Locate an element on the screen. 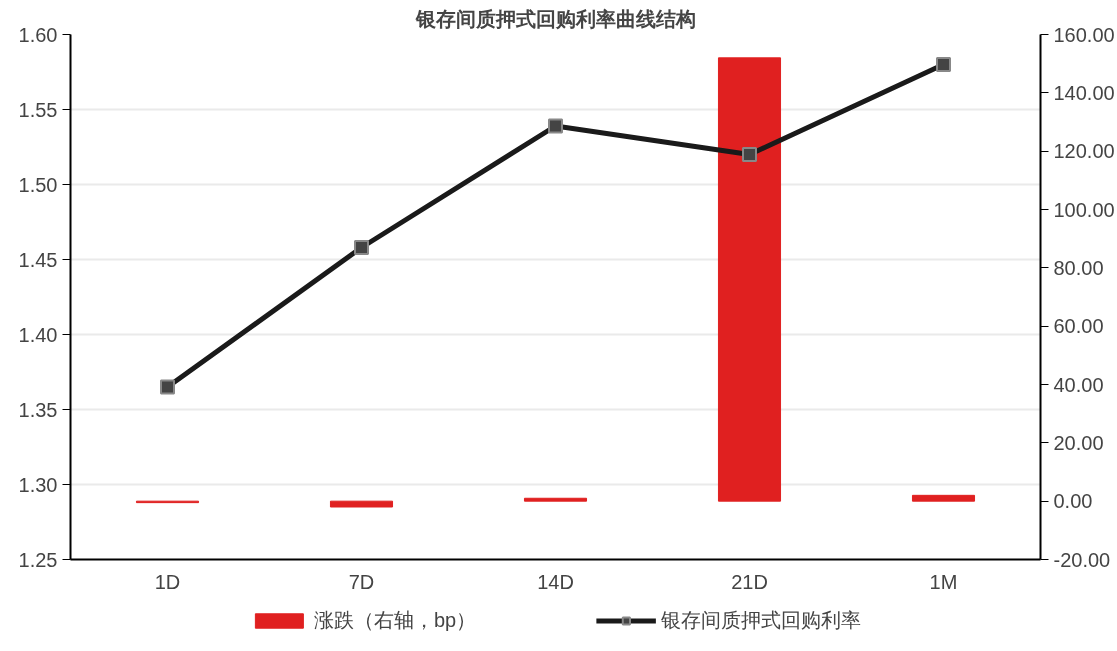 The width and height of the screenshot is (1117, 651). legend-label: 涨跌（右轴，bp） is located at coordinates (395, 620).